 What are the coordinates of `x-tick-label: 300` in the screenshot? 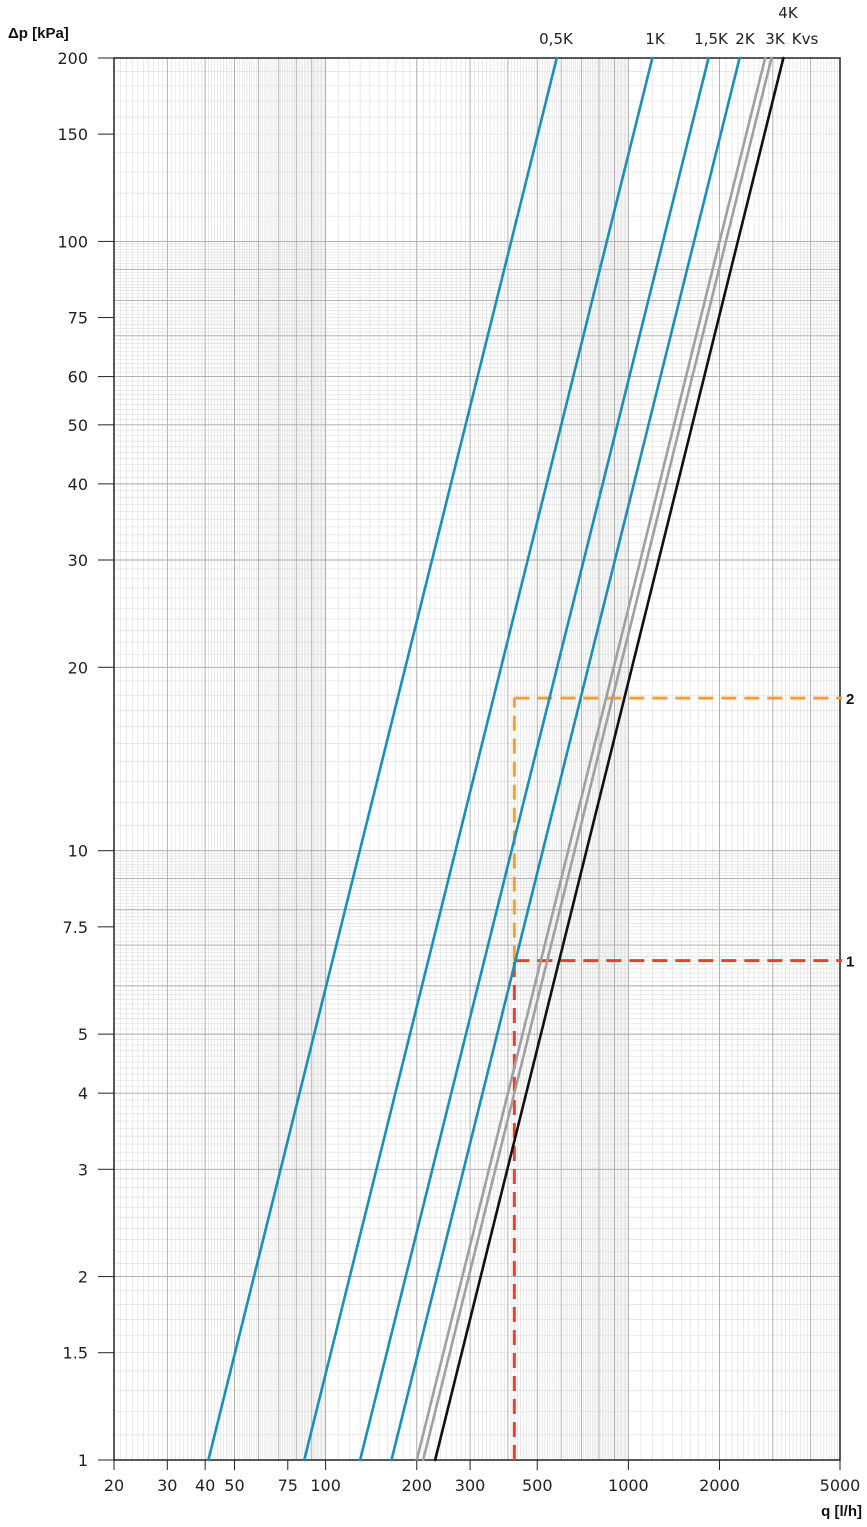 It's located at (470, 1485).